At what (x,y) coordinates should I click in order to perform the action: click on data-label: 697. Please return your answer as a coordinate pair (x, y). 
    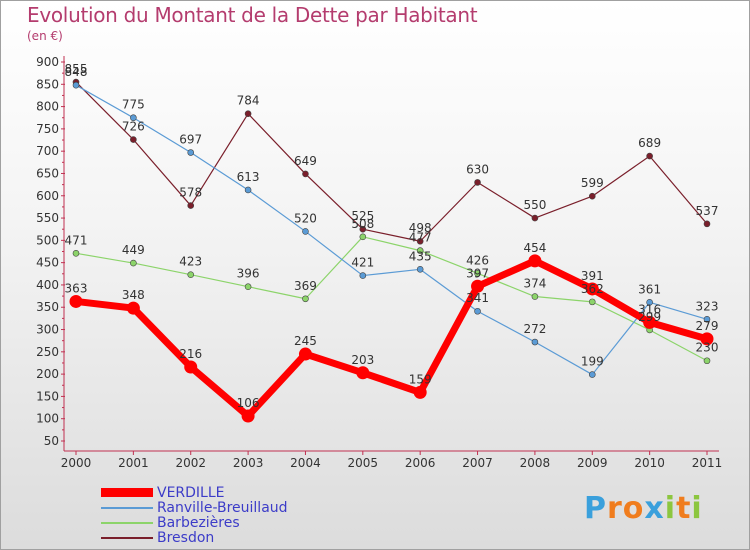
    Looking at the image, I should click on (190, 140).